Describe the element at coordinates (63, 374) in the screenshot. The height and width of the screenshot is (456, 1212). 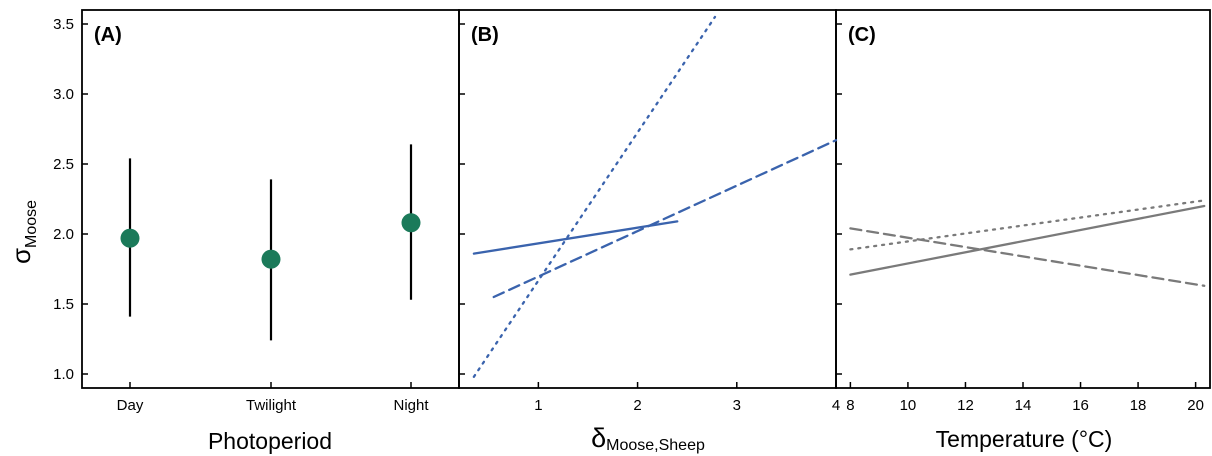
I see `y-tick-label: 1.0` at that location.